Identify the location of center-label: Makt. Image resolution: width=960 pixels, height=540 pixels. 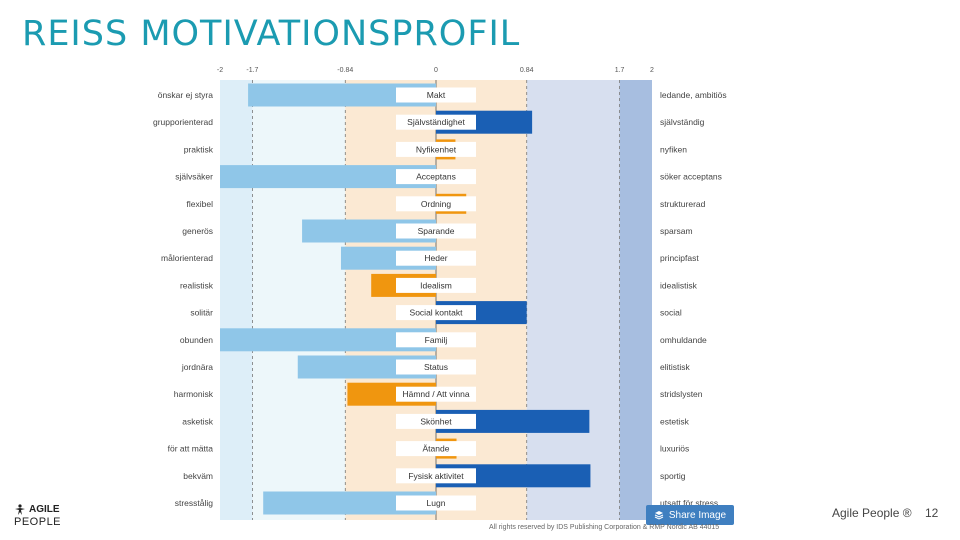
(436, 95).